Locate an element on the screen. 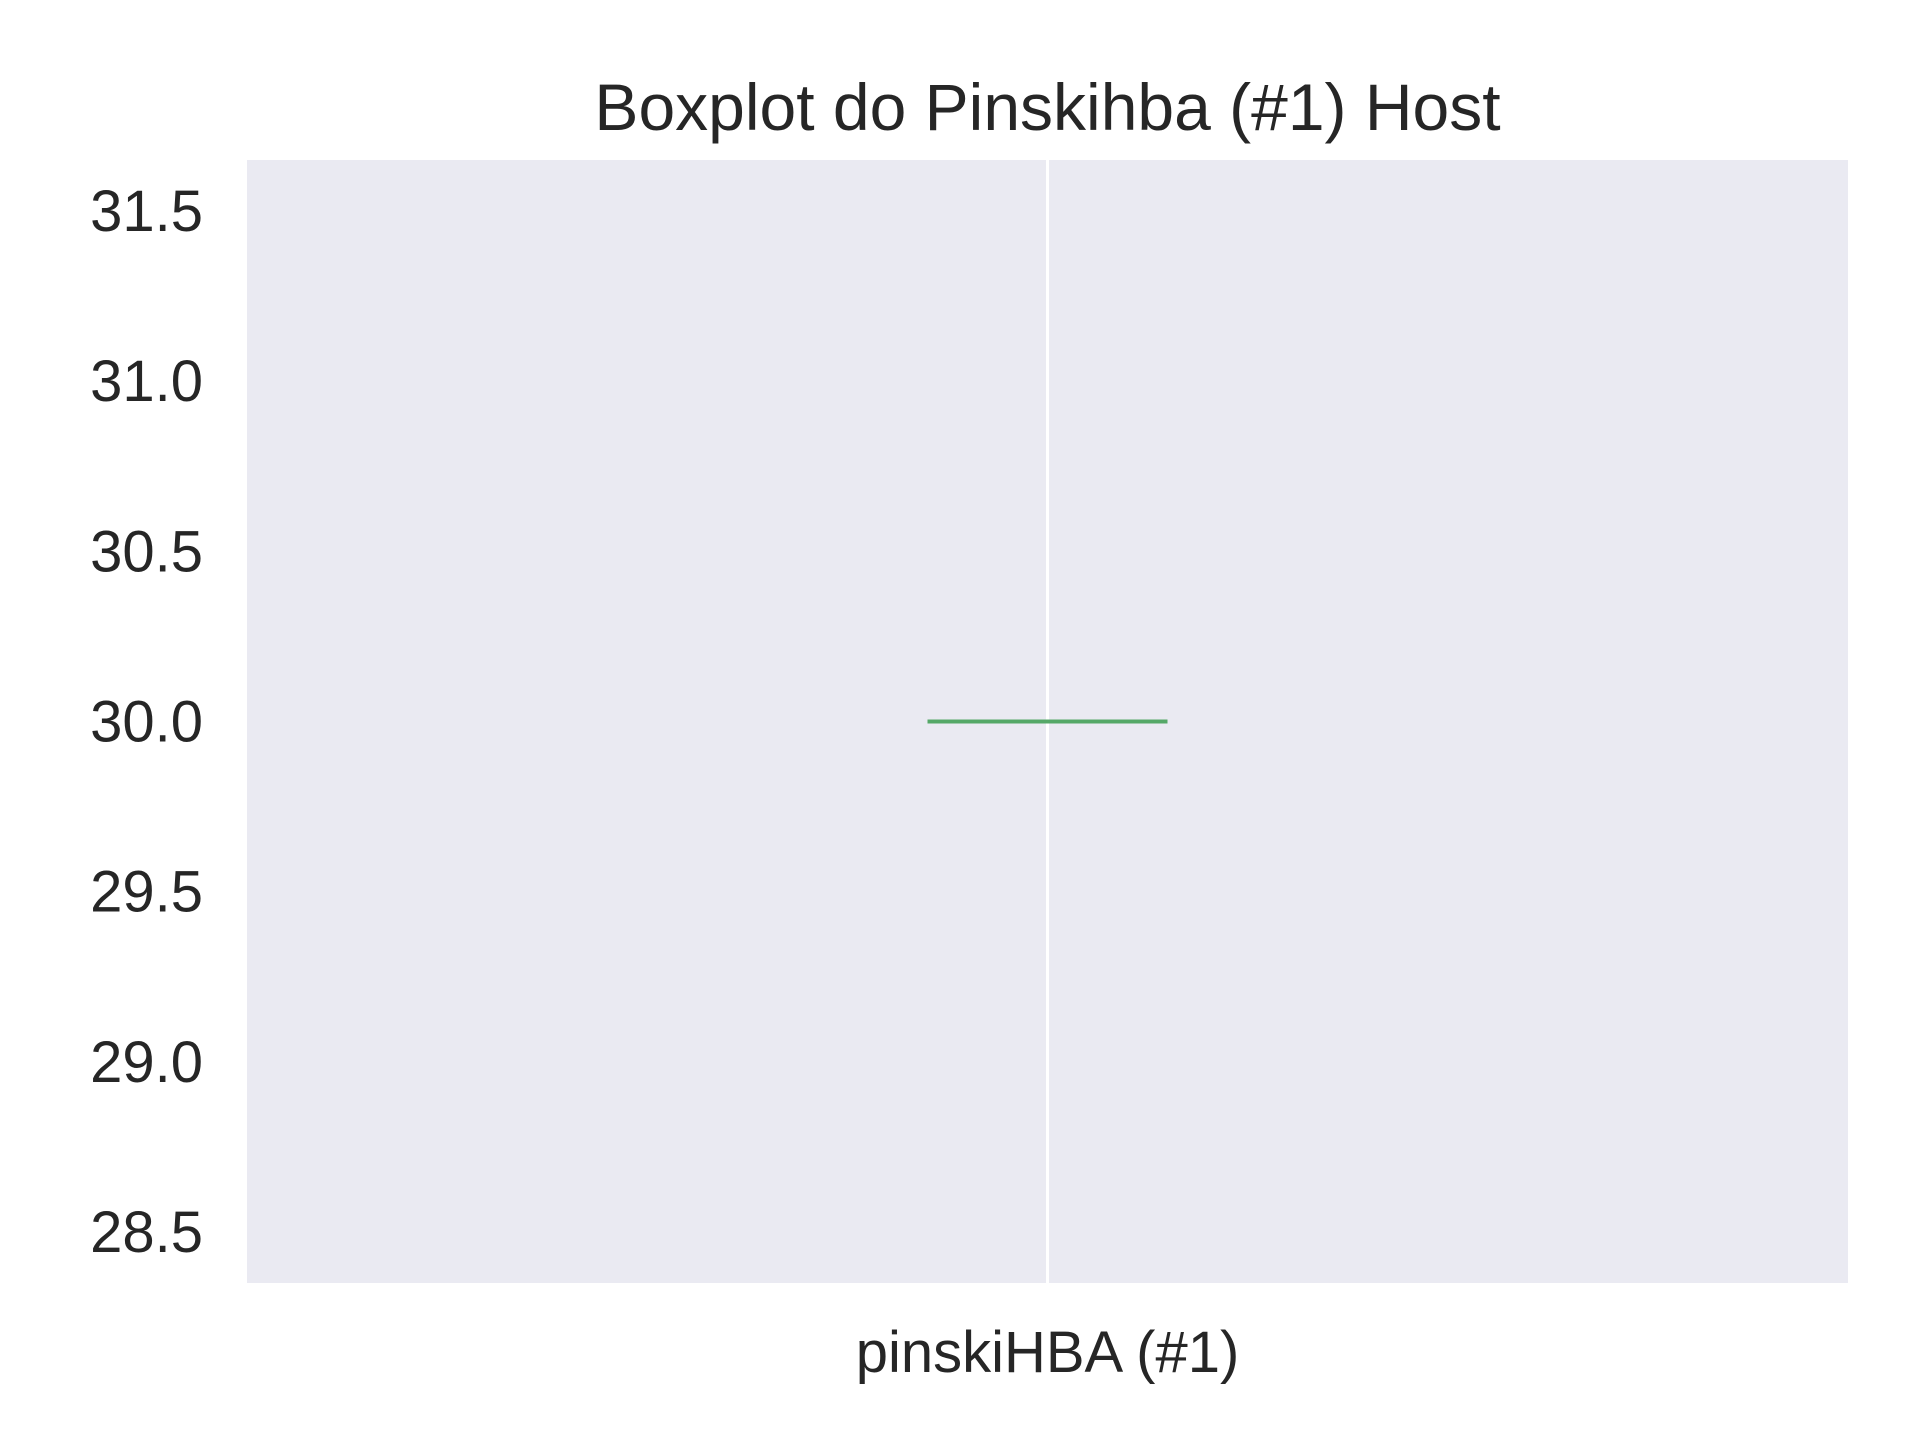 This screenshot has width=1920, height=1440. y-axis-ticks: 28.5 29.0 29.5 30.0 30.5 31.0 31.5 is located at coordinates (146, 722).